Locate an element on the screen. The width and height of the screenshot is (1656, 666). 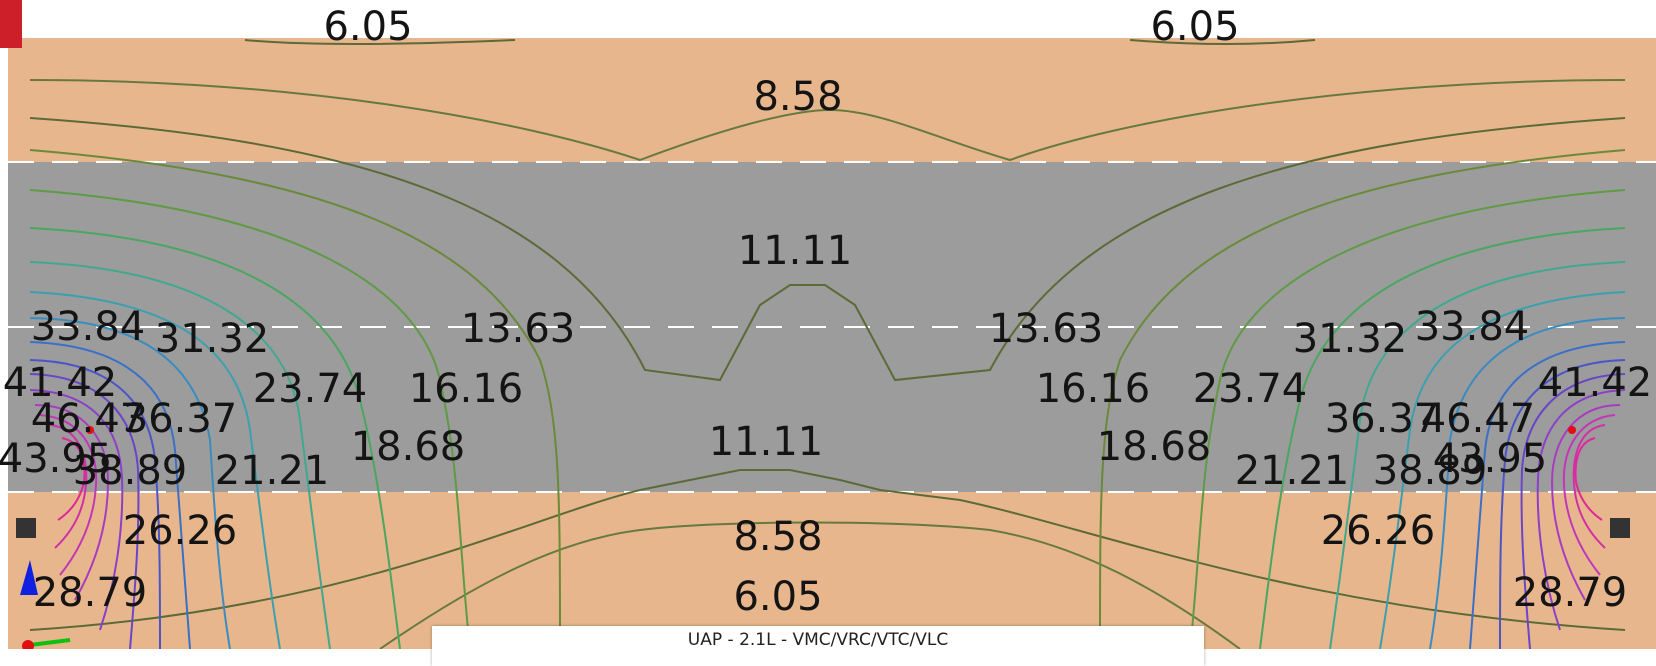
contour-line-4395-left is located at coordinates (68, 486).